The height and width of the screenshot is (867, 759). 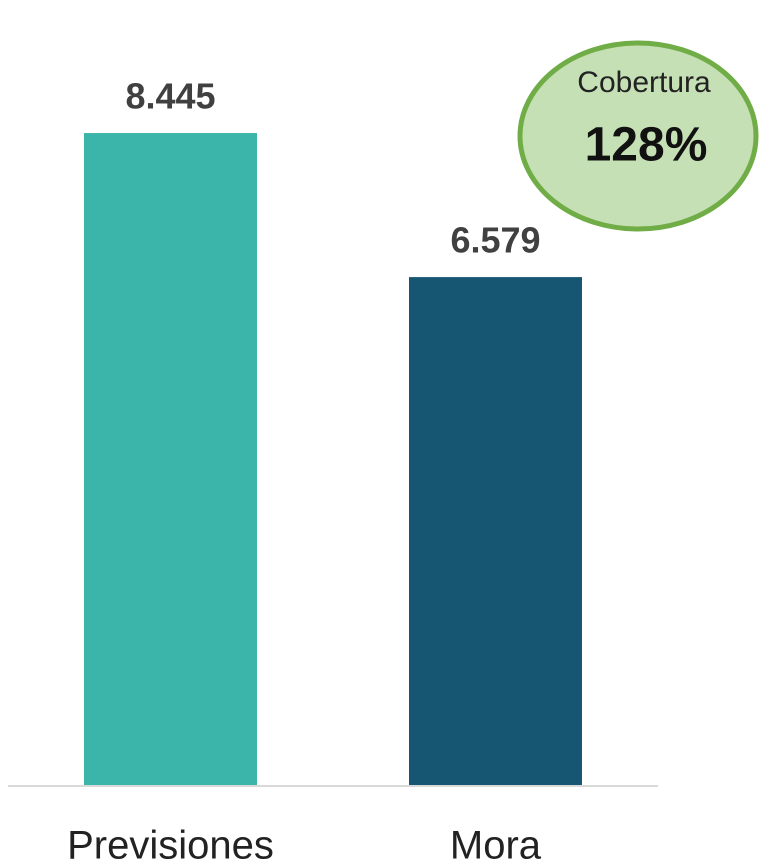 What do you see at coordinates (170, 96) in the screenshot?
I see `value-label: 8.445` at bounding box center [170, 96].